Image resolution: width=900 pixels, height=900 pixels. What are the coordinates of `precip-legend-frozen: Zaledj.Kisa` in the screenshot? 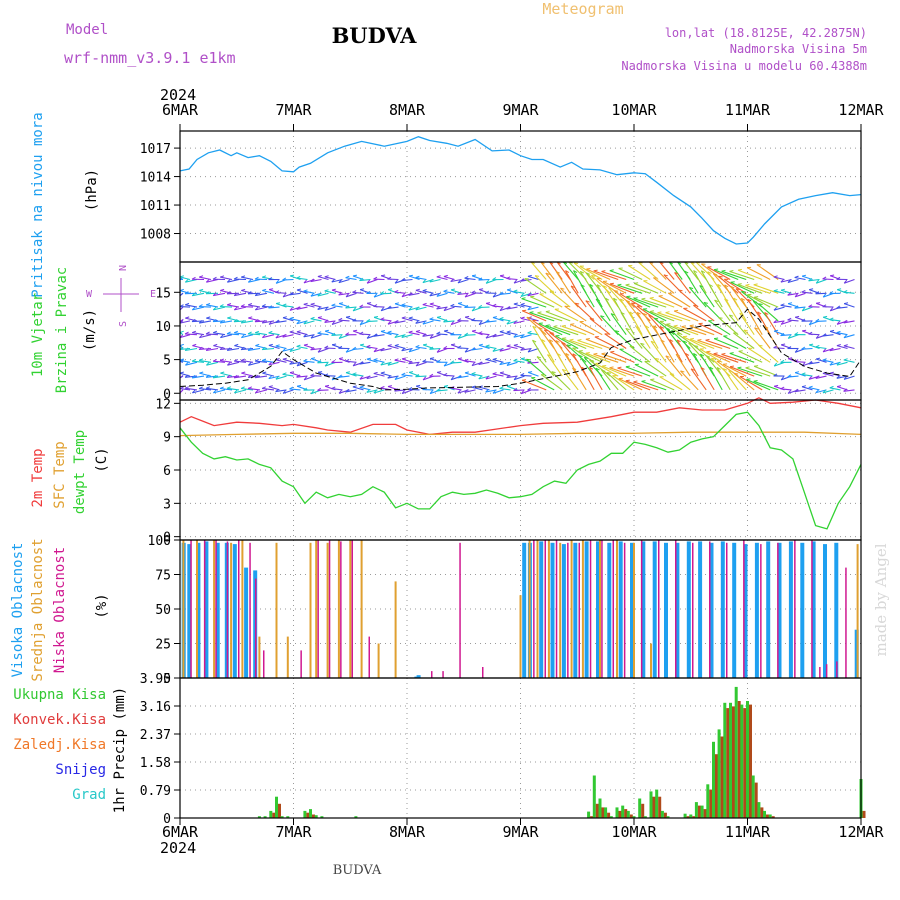 It's located at (59, 745).